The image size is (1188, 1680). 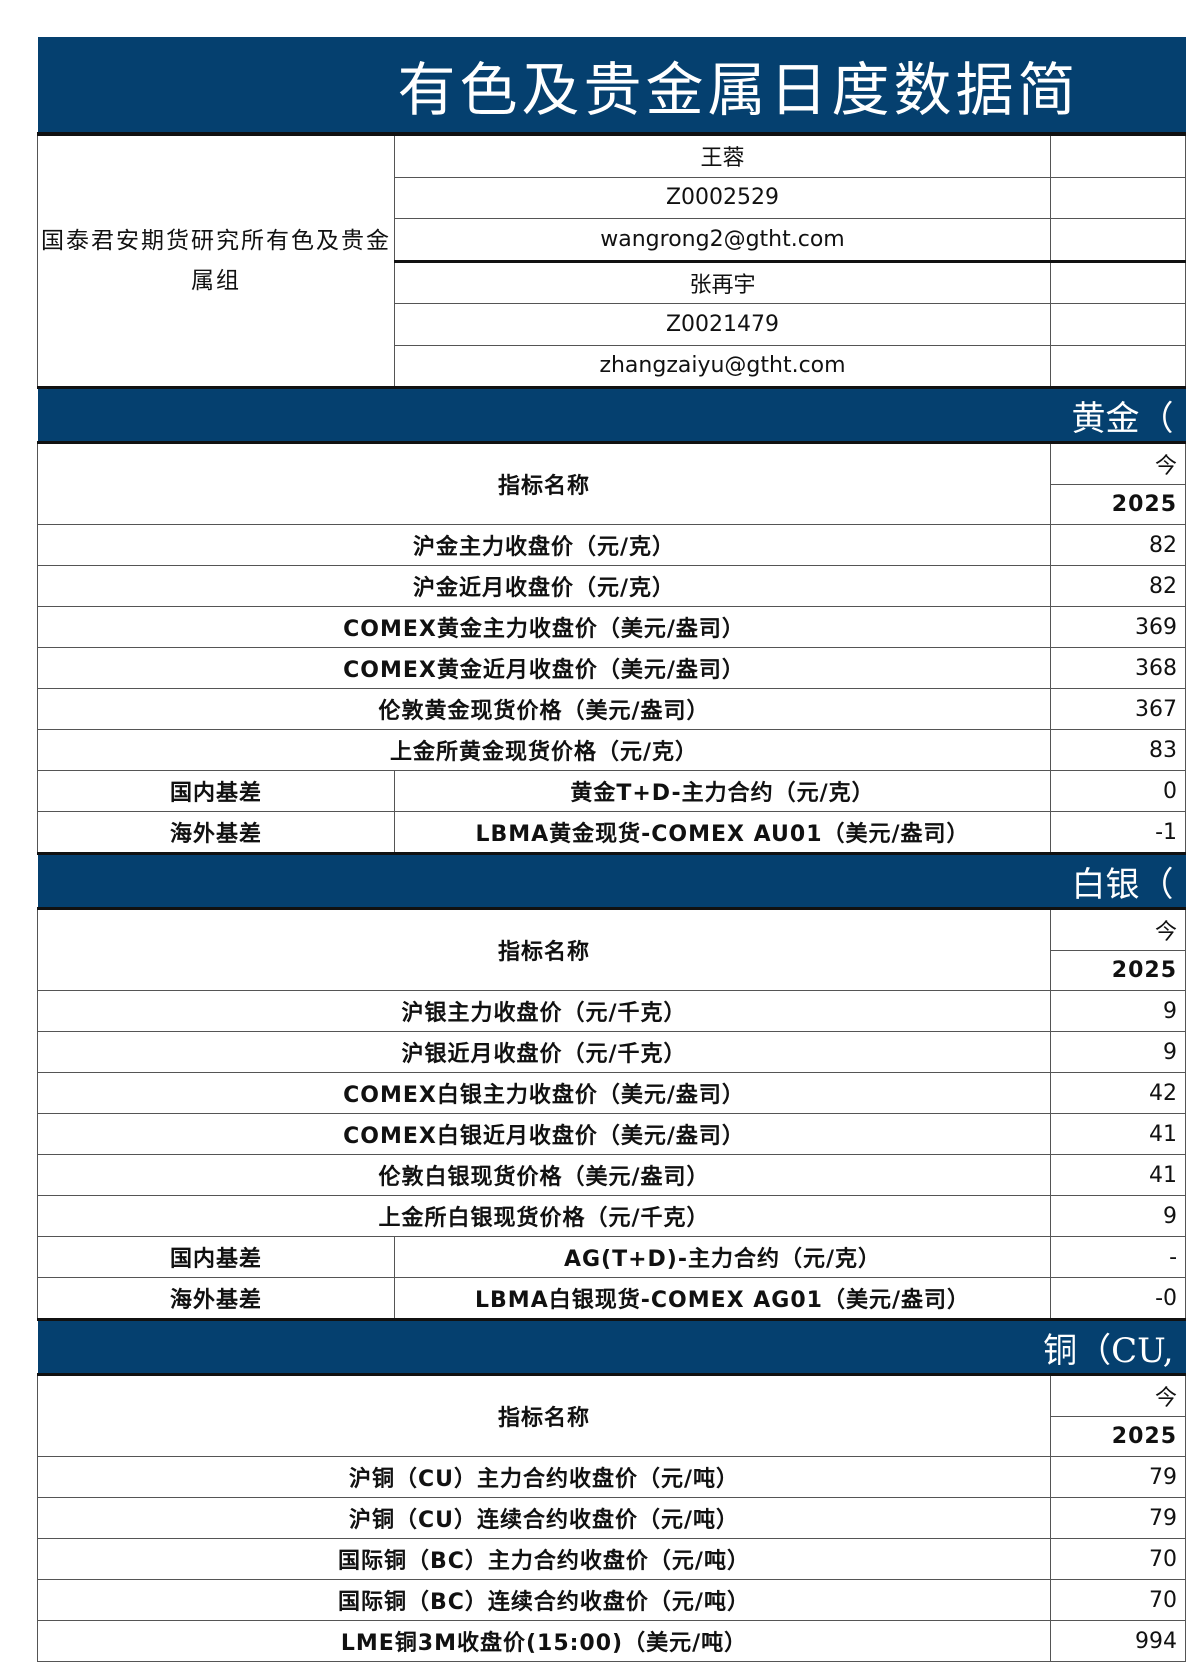 I want to click on table-row: 国内基差 黄金T+D-主力合约（元/克） 0, so click(x=612, y=791).